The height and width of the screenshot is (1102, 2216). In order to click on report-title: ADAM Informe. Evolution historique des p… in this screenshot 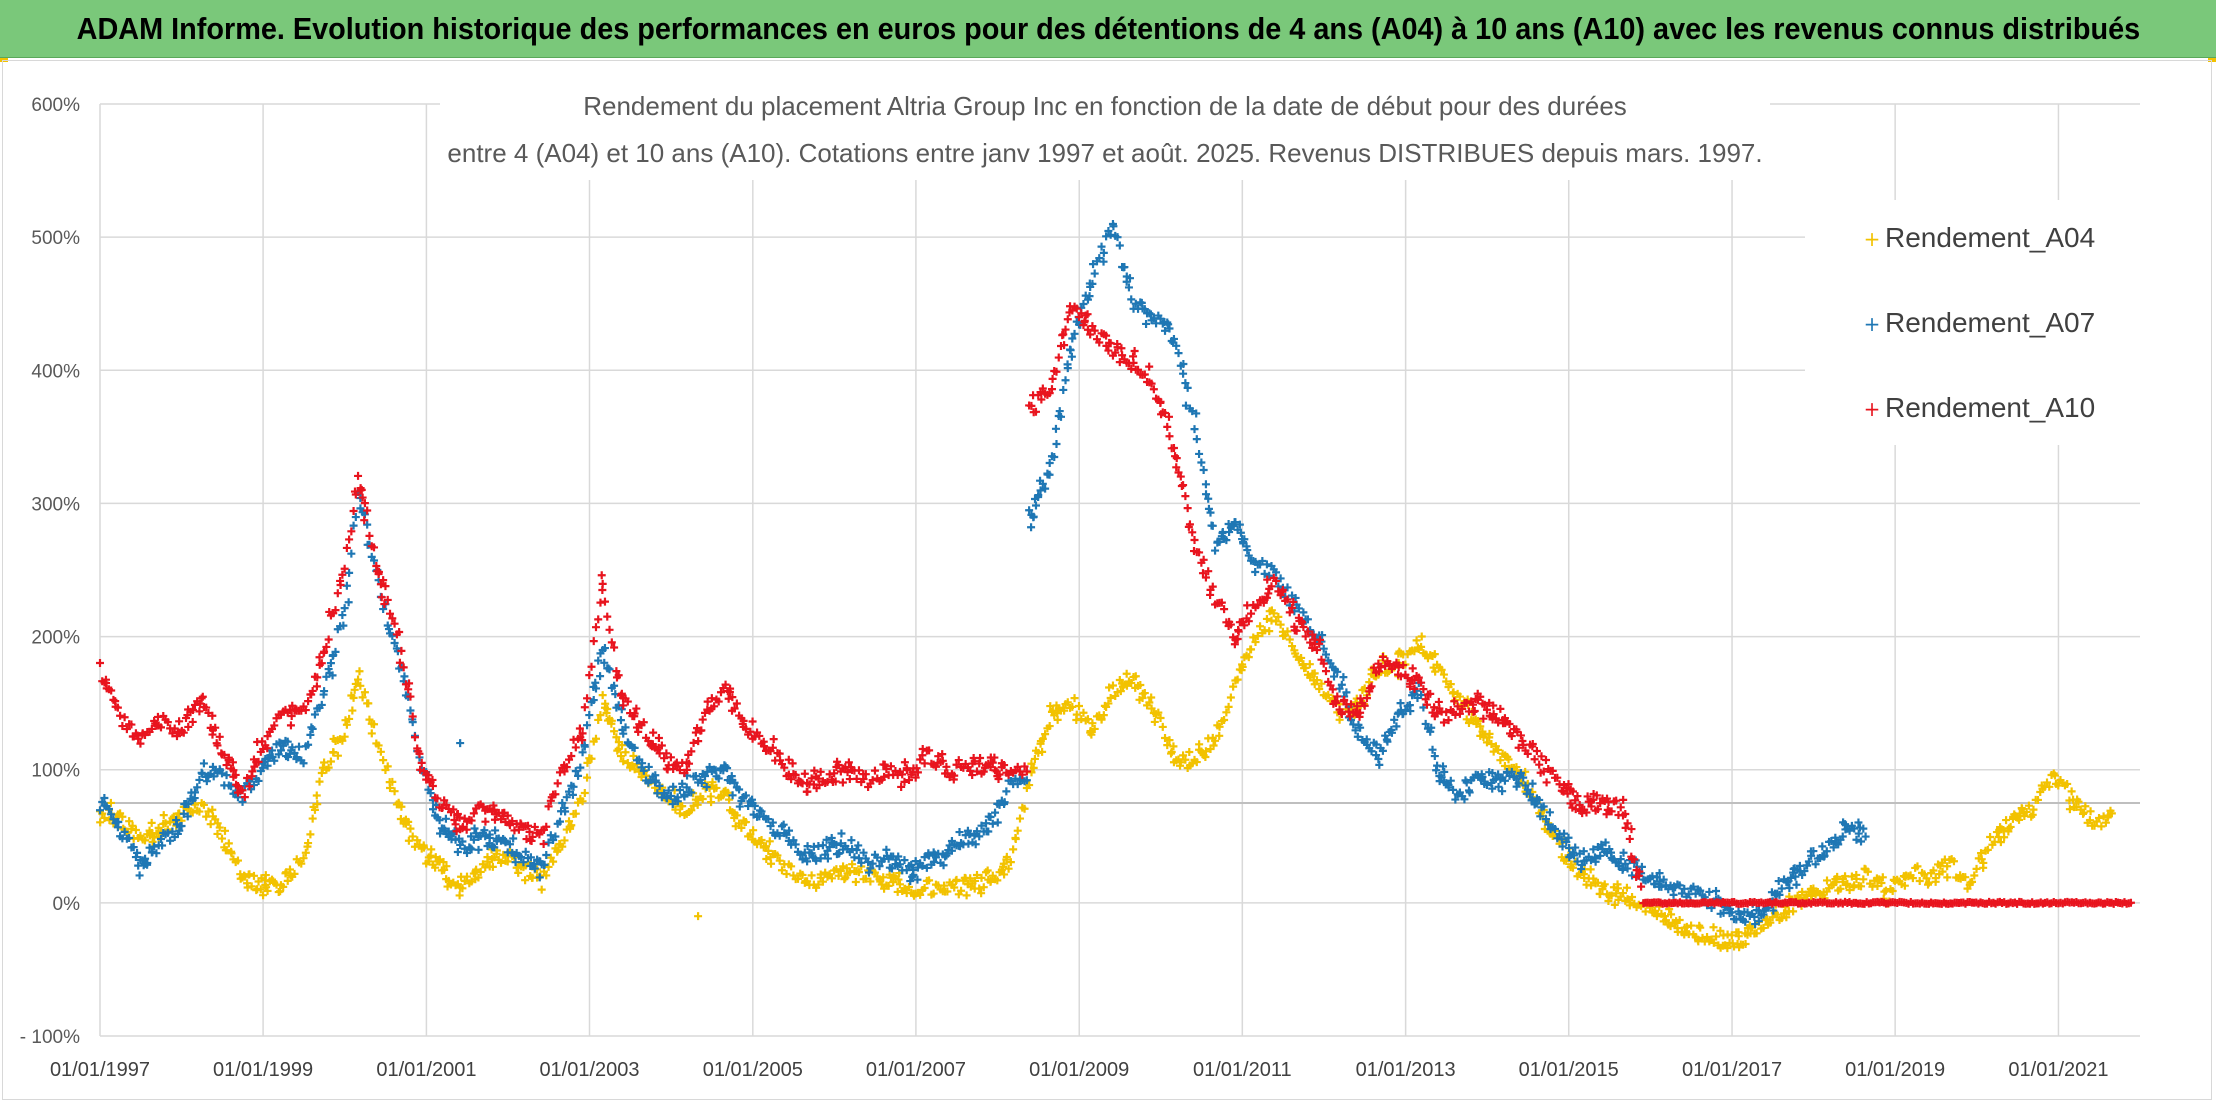, I will do `click(1108, 28)`.